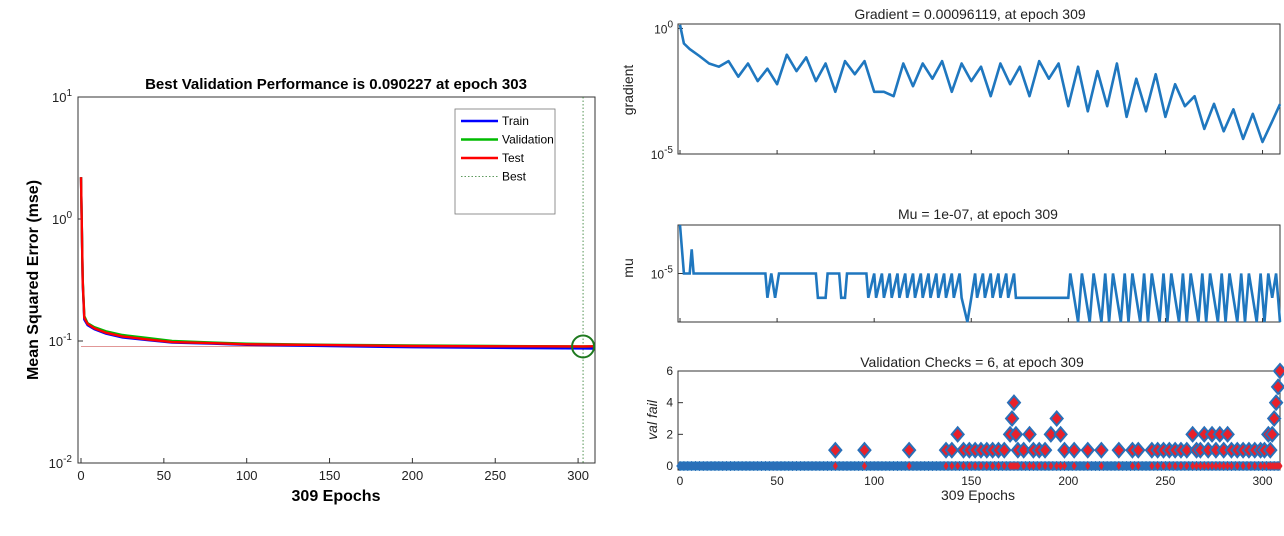 This screenshot has height=536, width=1284. What do you see at coordinates (874, 481) in the screenshot?
I see `valfail-xtick-label: 100` at bounding box center [874, 481].